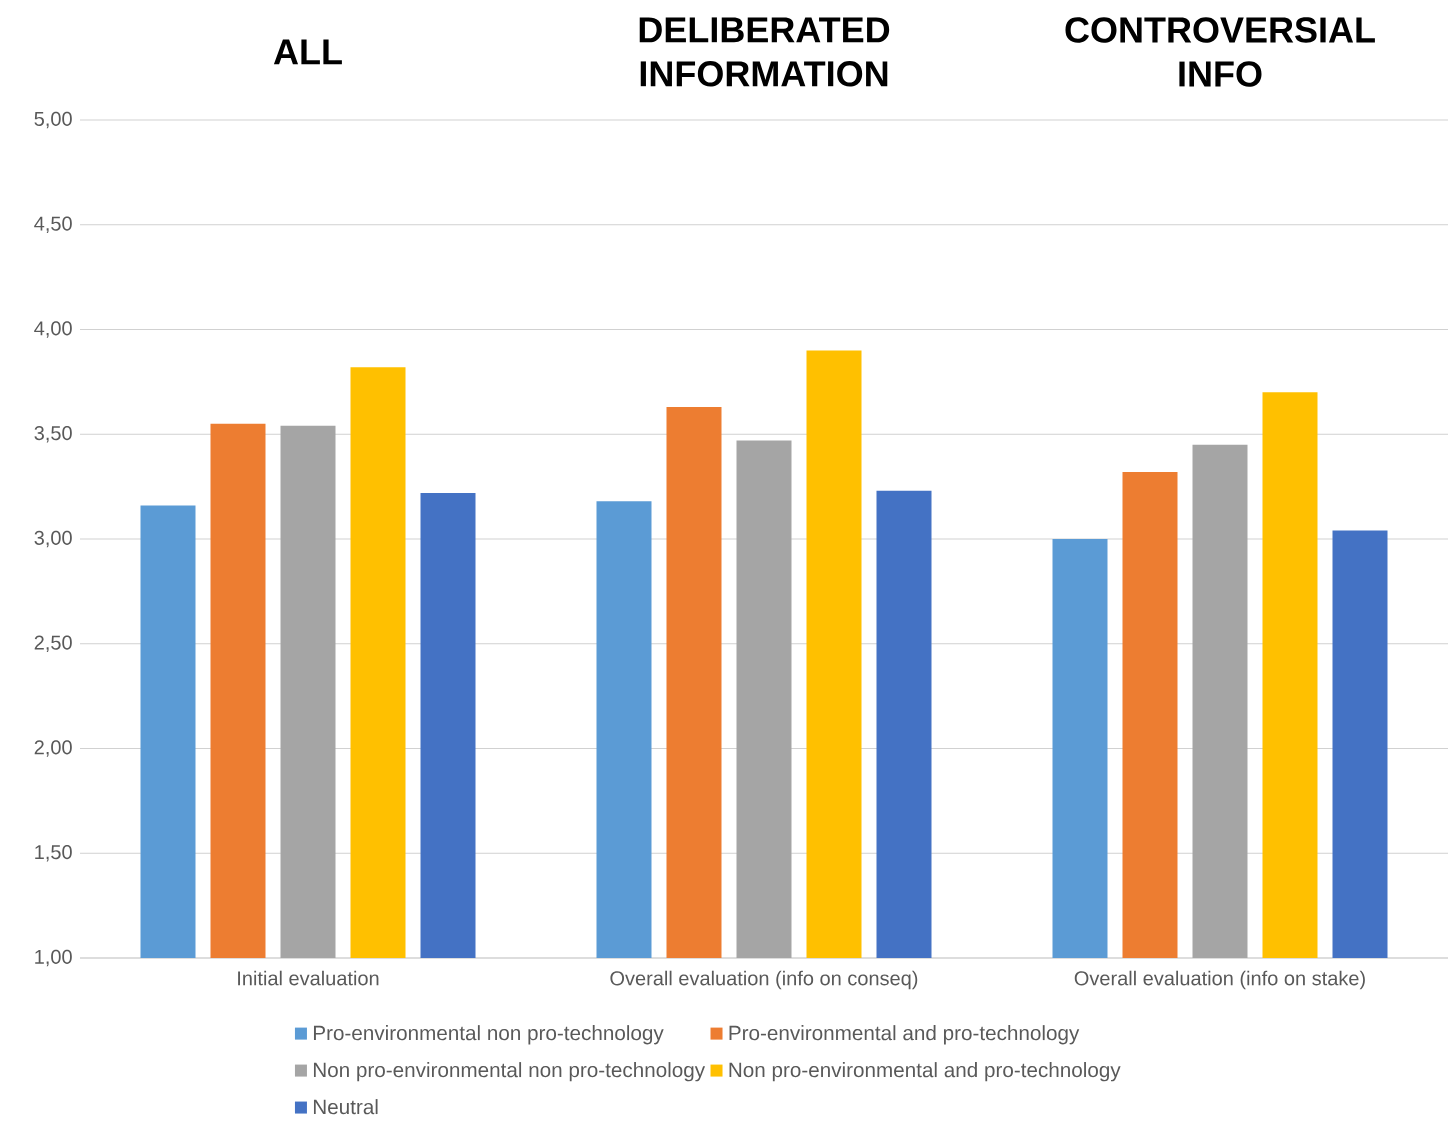 The width and height of the screenshot is (1448, 1145). What do you see at coordinates (307, 52) in the screenshot?
I see `text: ALL` at bounding box center [307, 52].